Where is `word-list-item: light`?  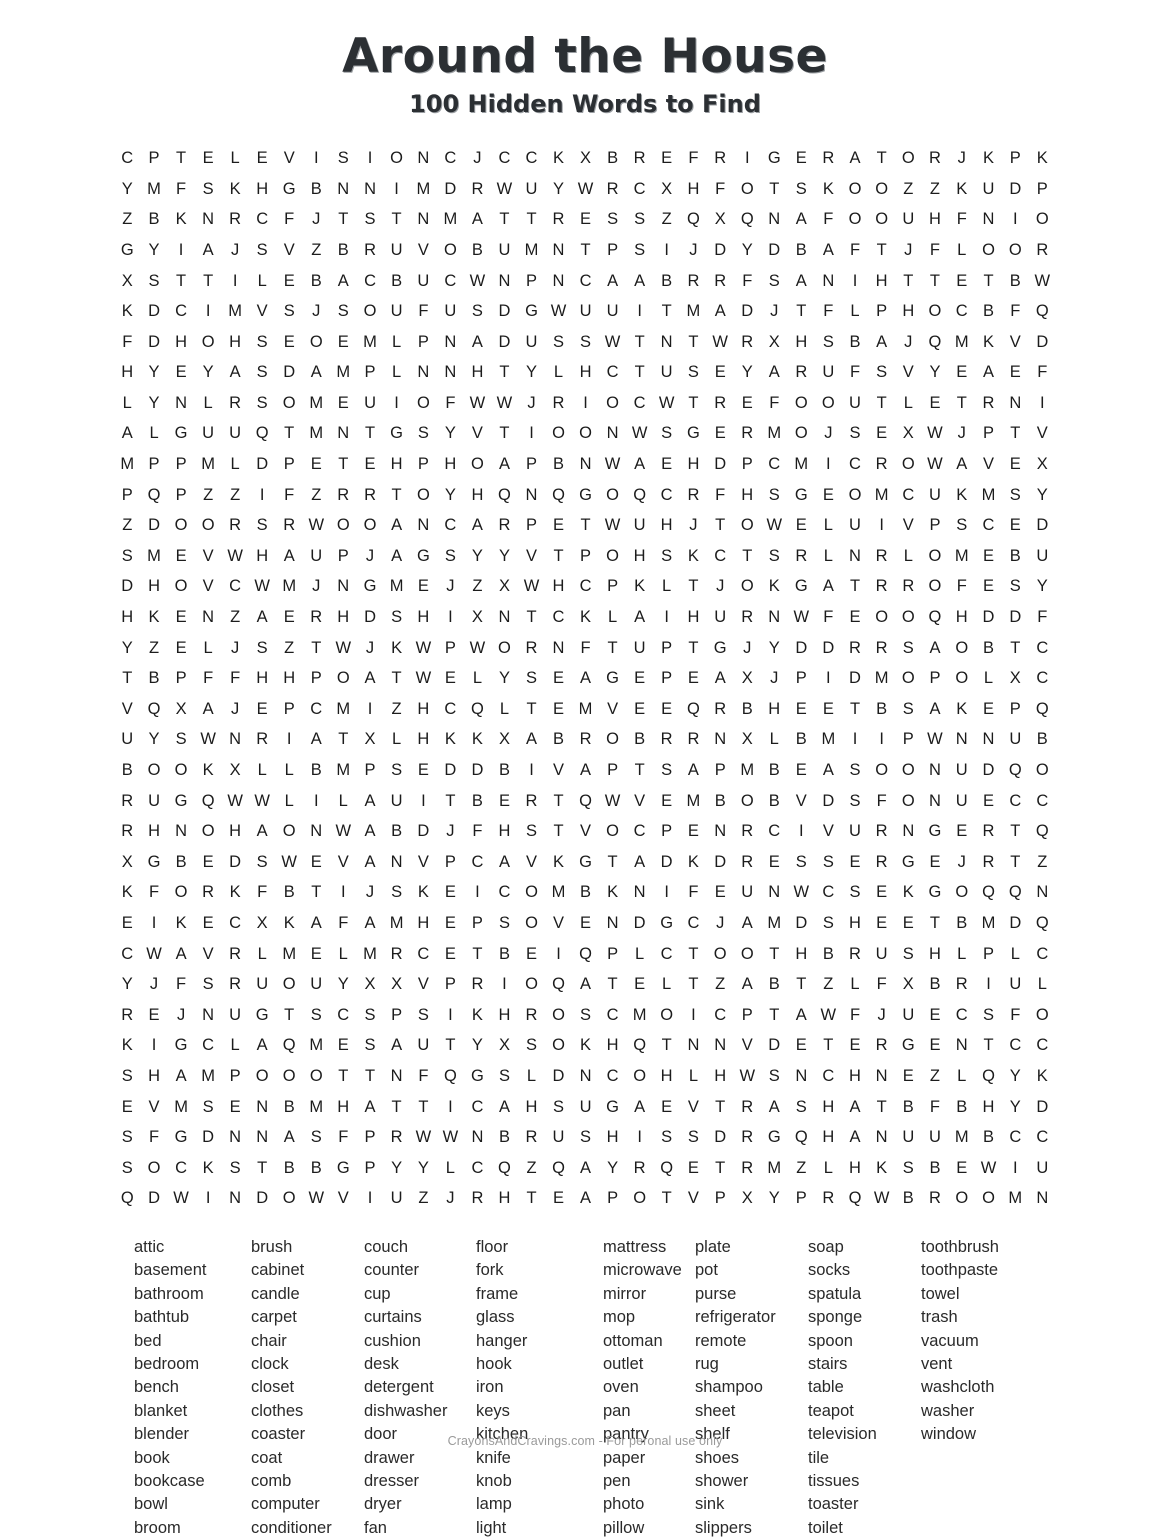 word-list-item: light is located at coordinates (491, 1527).